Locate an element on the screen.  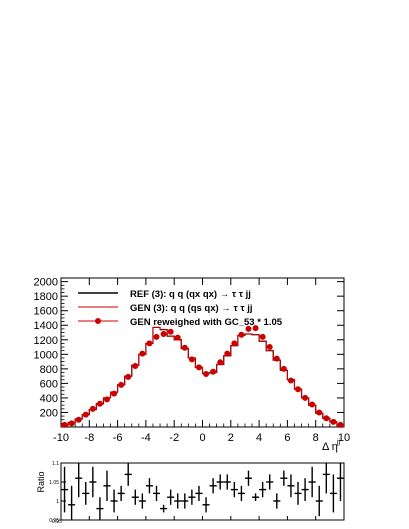
x-axis-title: Δ η is located at coordinates (330, 447).